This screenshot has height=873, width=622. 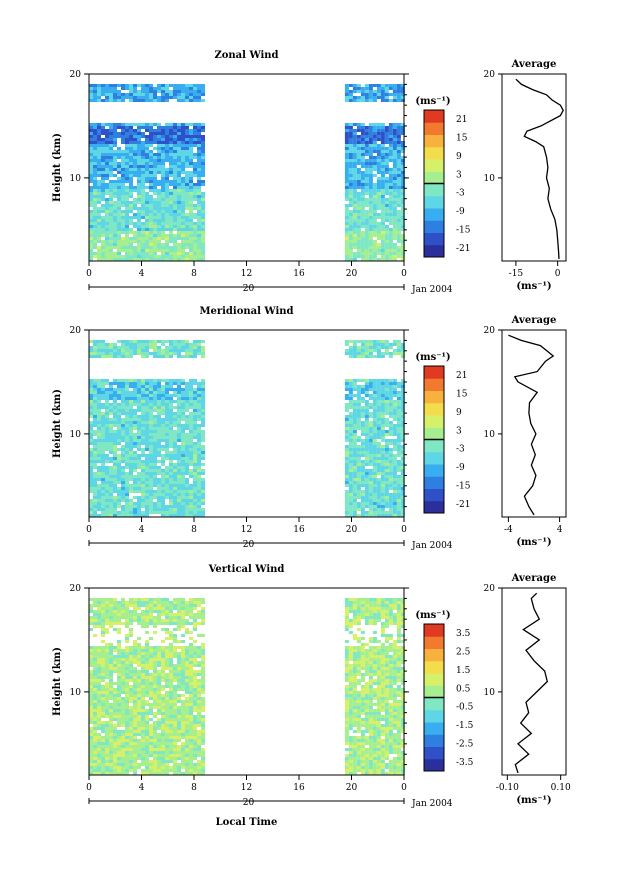 I want to click on average-x-tick-label: 0.10, so click(x=561, y=788).